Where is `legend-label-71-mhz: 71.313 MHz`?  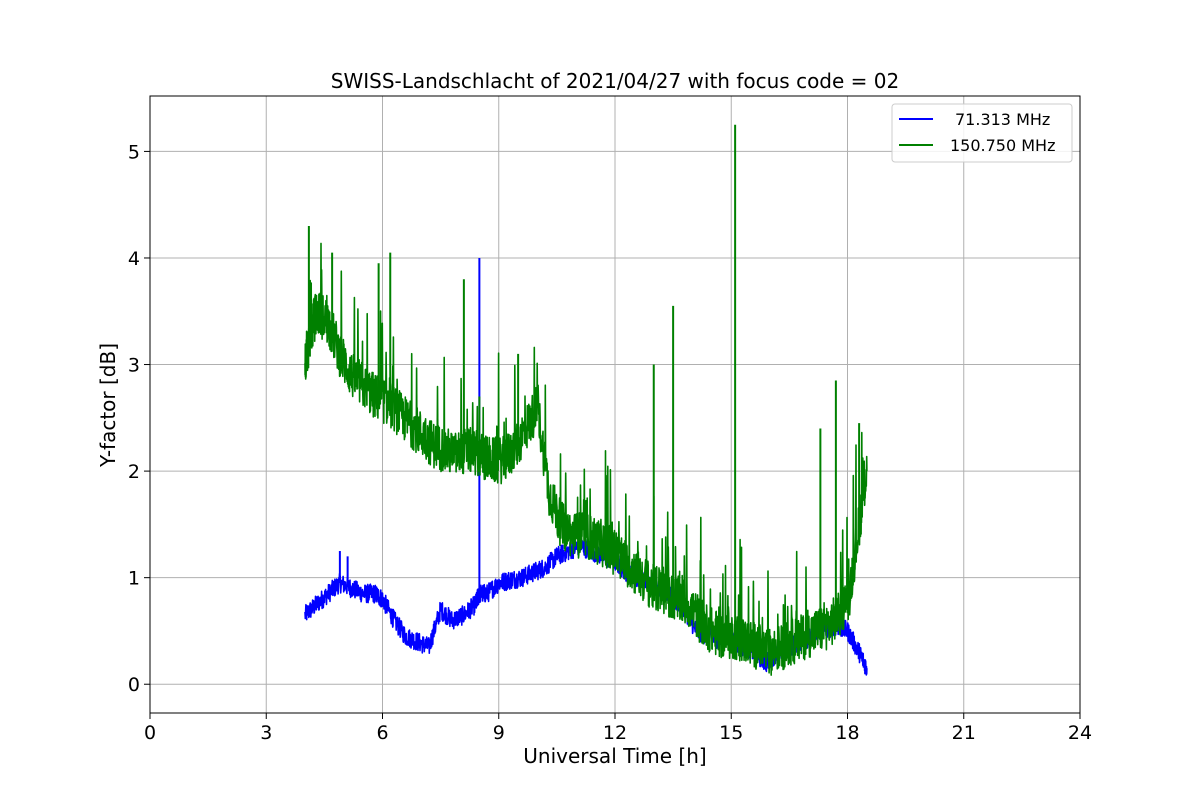 legend-label-71-mhz: 71.313 MHz is located at coordinates (1002, 119).